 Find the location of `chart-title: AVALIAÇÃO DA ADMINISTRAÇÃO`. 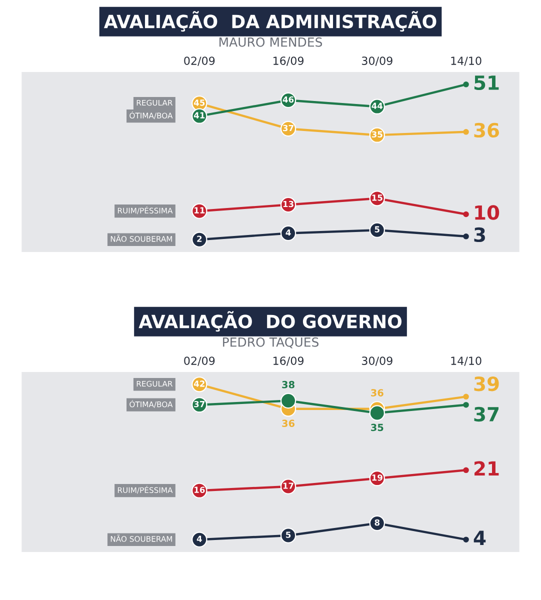

chart-title: AVALIAÇÃO DA ADMINISTRAÇÃO is located at coordinates (270, 21).